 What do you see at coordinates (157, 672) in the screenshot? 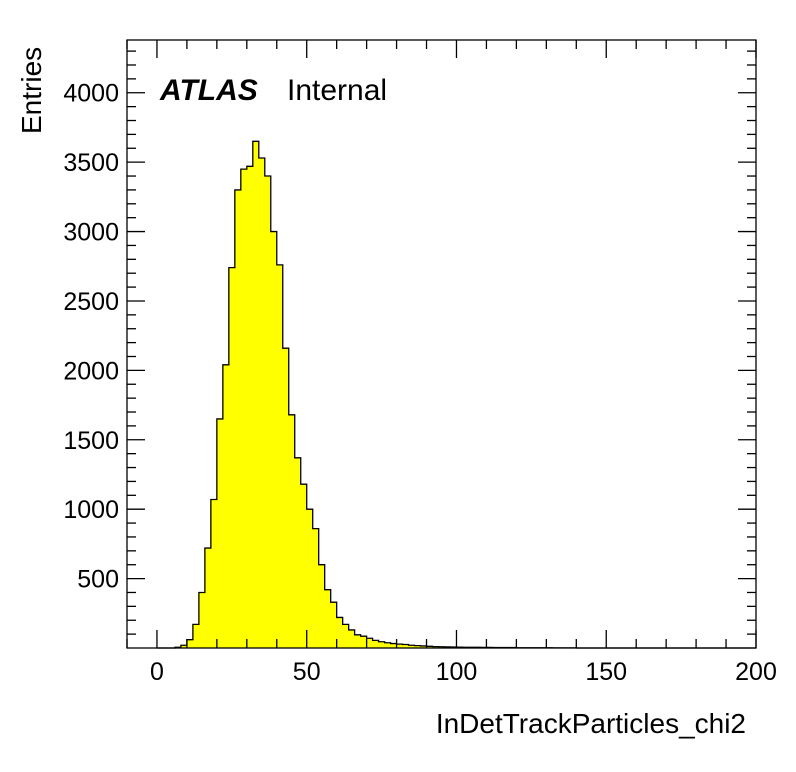
I see `x-tick-label: 0` at bounding box center [157, 672].